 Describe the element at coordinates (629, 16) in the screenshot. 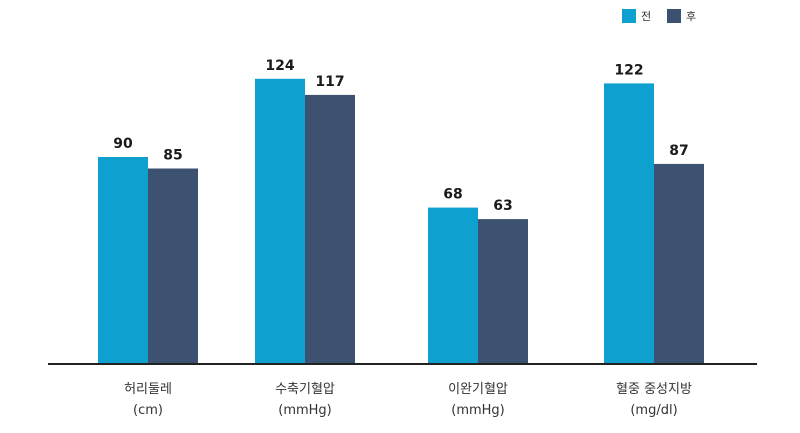

I see `legend-swatch-before` at that location.